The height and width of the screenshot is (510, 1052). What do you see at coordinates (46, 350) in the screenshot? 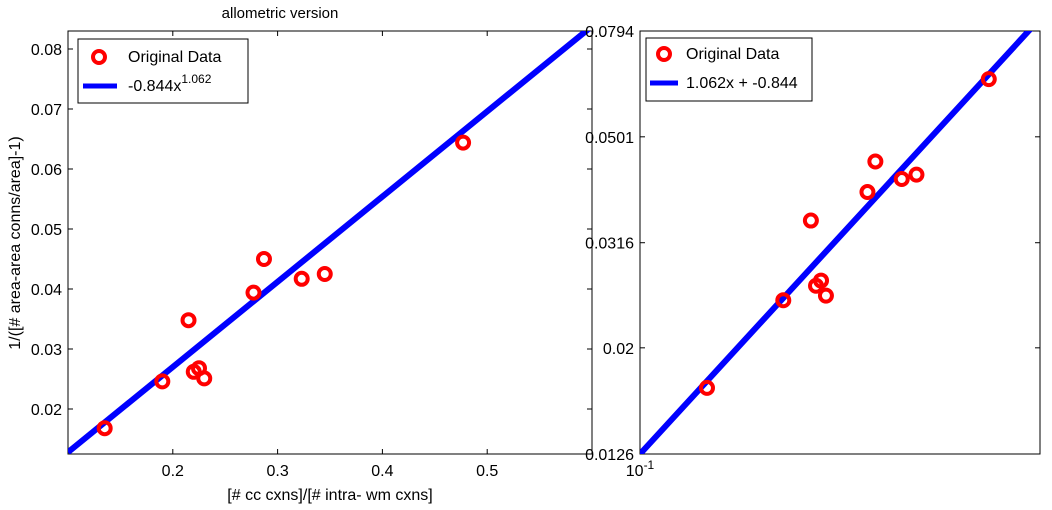
I see `y-tick-label: 0.03` at bounding box center [46, 350].